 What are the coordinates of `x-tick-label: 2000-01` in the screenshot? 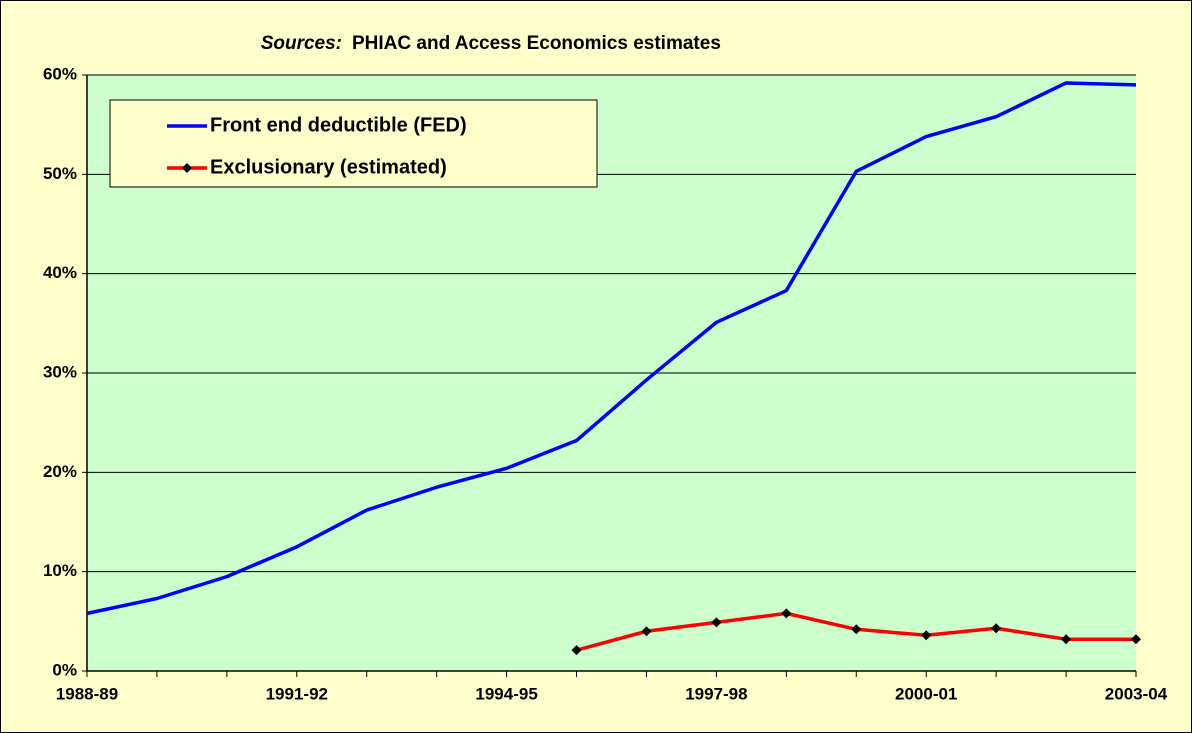 It's located at (926, 693).